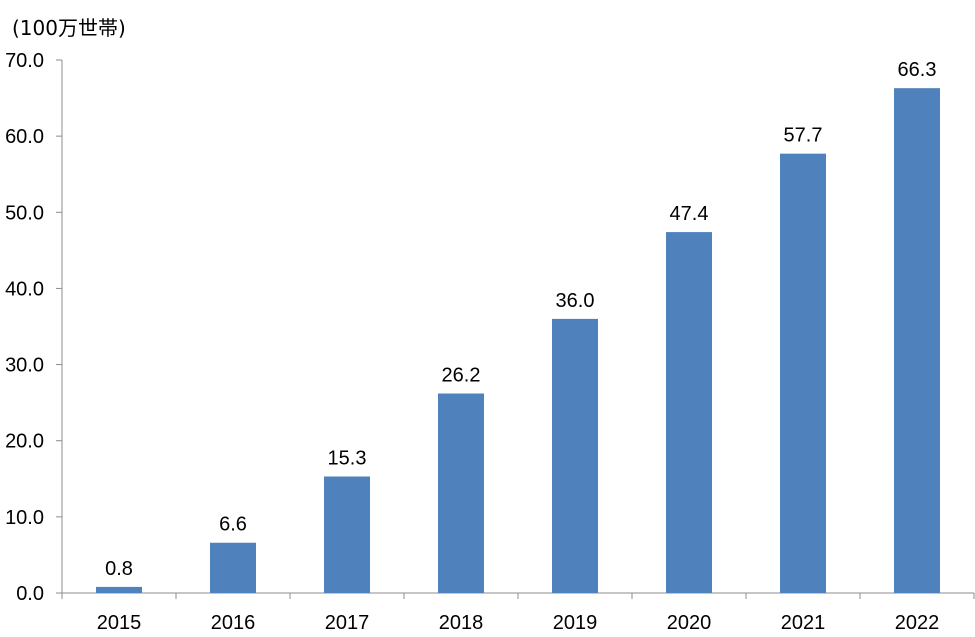 The width and height of the screenshot is (975, 637). What do you see at coordinates (24, 289) in the screenshot?
I see `y-tick-label: 40.0` at bounding box center [24, 289].